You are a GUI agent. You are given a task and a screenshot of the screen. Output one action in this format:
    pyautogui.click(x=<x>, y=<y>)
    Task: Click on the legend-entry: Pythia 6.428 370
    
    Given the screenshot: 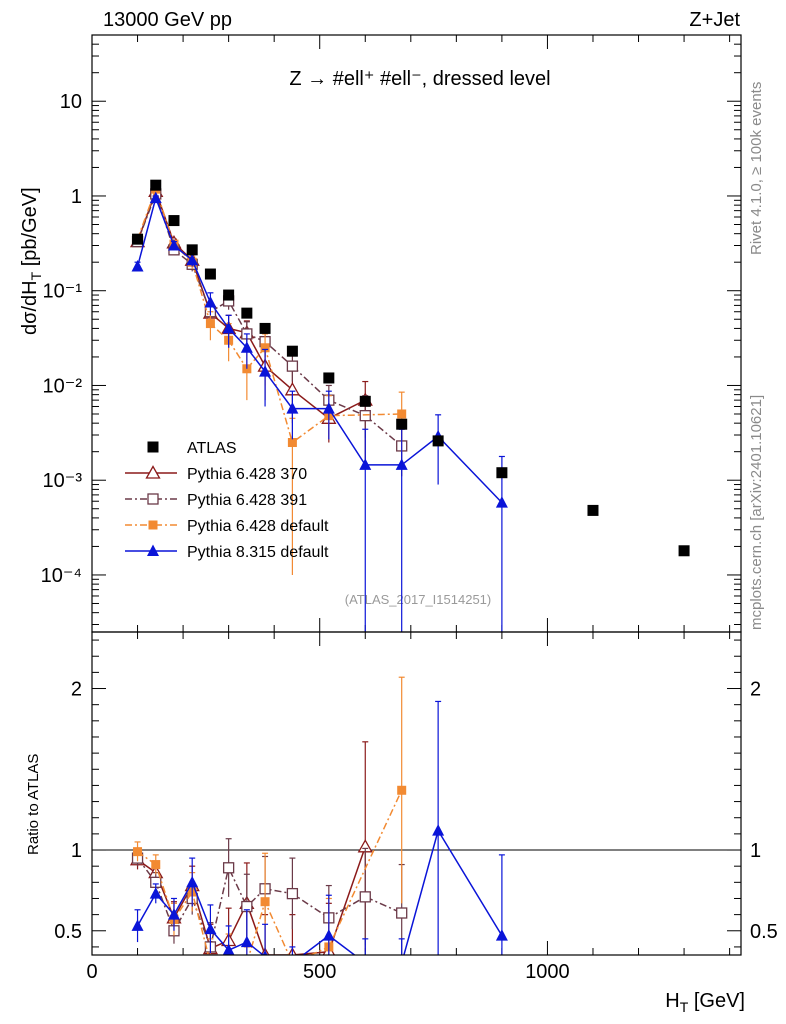 What is the action you would take?
    pyautogui.click(x=216, y=474)
    